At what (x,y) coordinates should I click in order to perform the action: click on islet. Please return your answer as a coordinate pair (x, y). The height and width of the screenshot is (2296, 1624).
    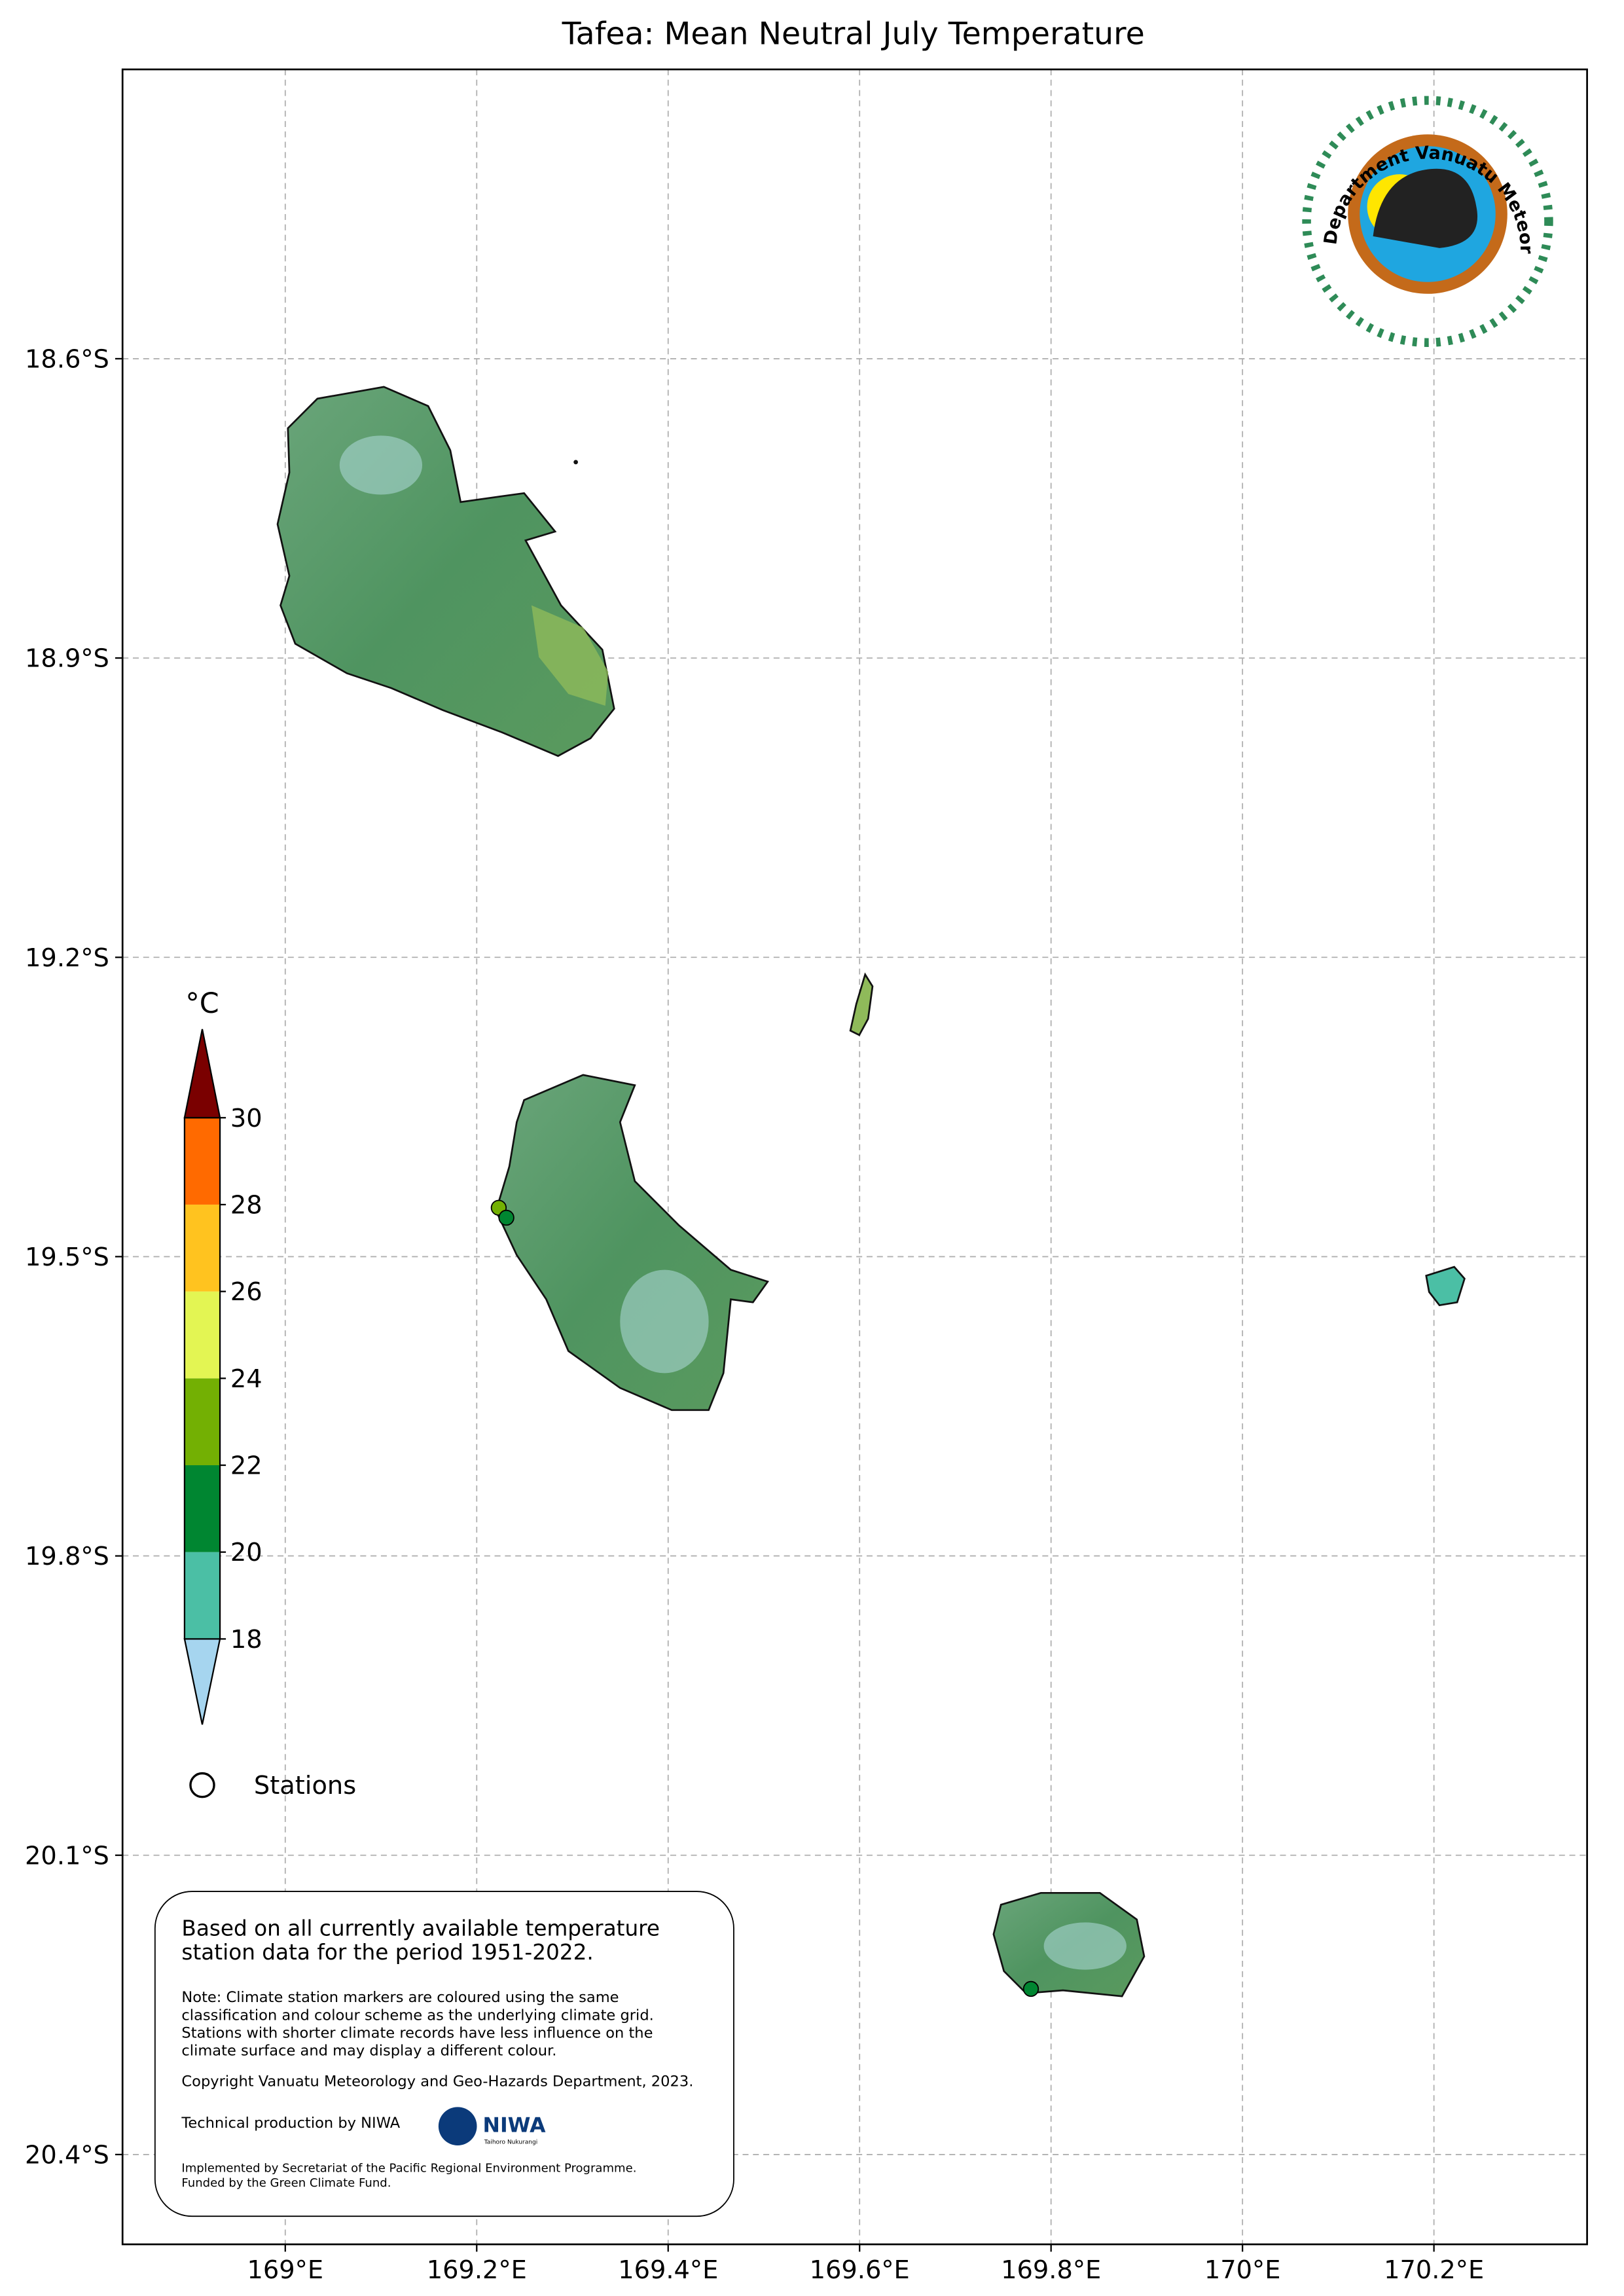
    Looking at the image, I should click on (576, 462).